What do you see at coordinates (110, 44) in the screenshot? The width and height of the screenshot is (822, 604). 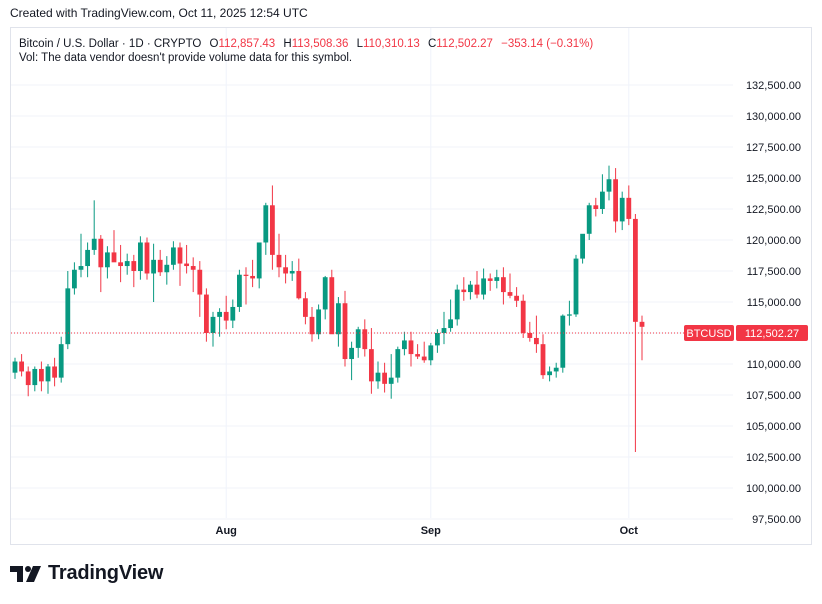 I see `symbol-title: Bitcoin / U.S. Dollar · 1D · CRYPTO` at bounding box center [110, 44].